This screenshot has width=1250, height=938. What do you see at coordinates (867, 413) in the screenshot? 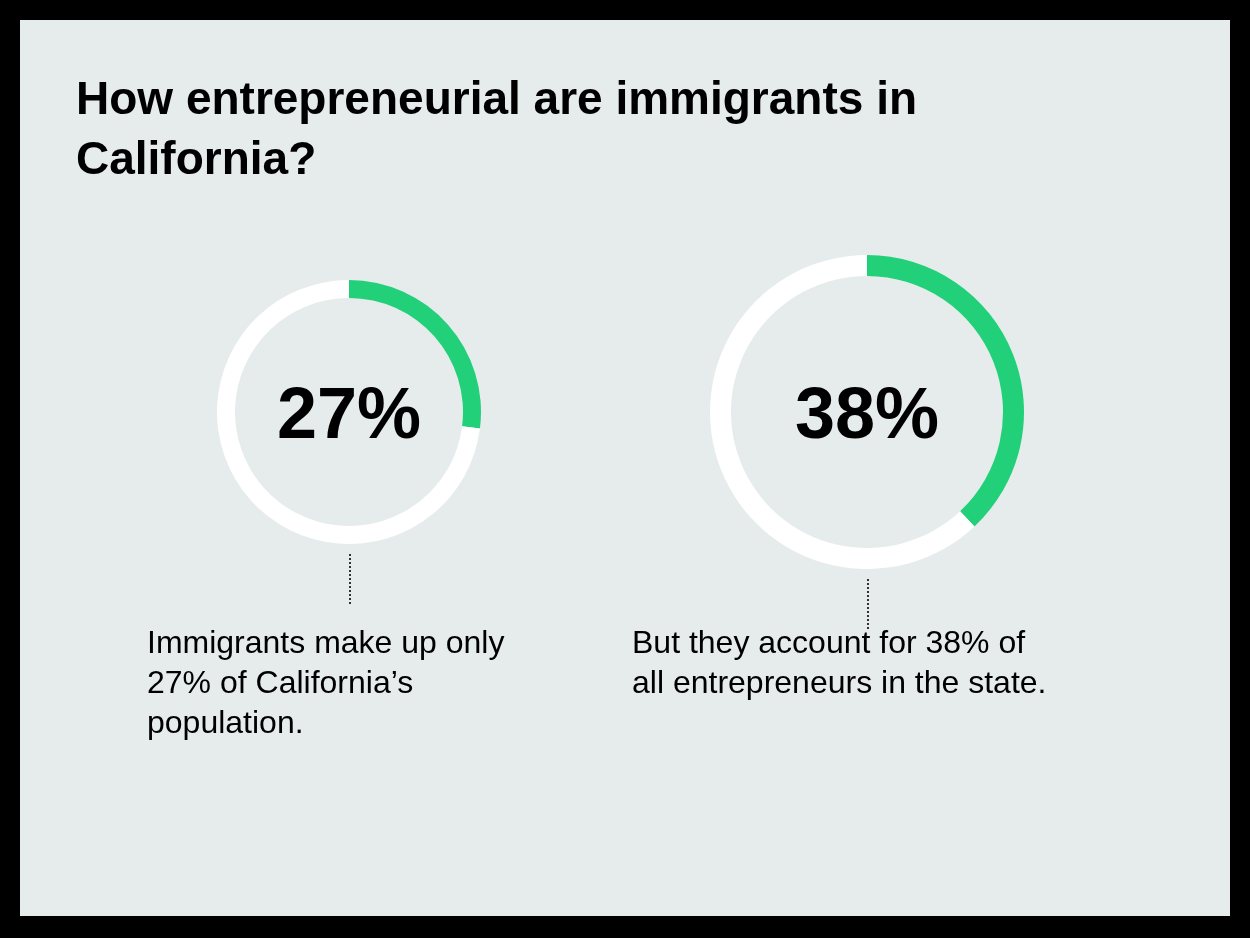
I see `text: 38%` at bounding box center [867, 413].